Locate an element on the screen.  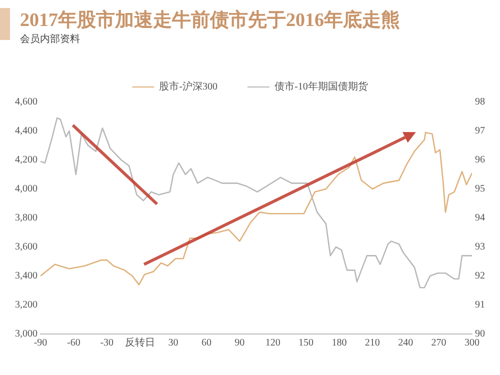
y-tick-label: 3,600 is located at coordinates (26, 247).